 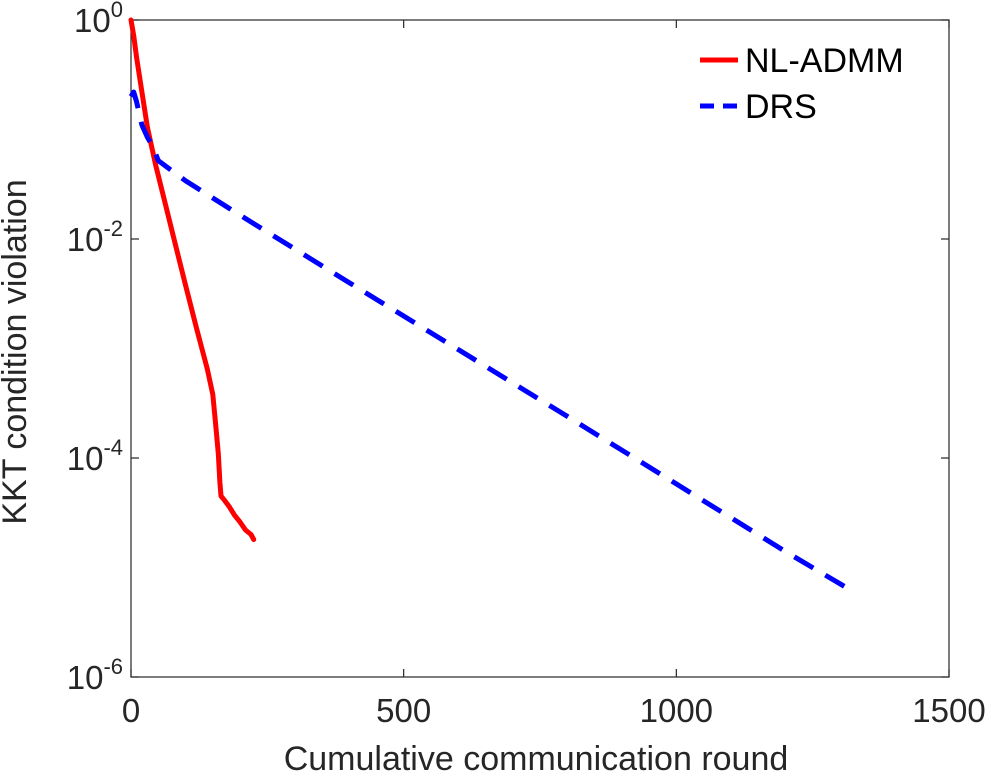 I want to click on legend: NL-ADMM DRS, so click(x=802, y=84).